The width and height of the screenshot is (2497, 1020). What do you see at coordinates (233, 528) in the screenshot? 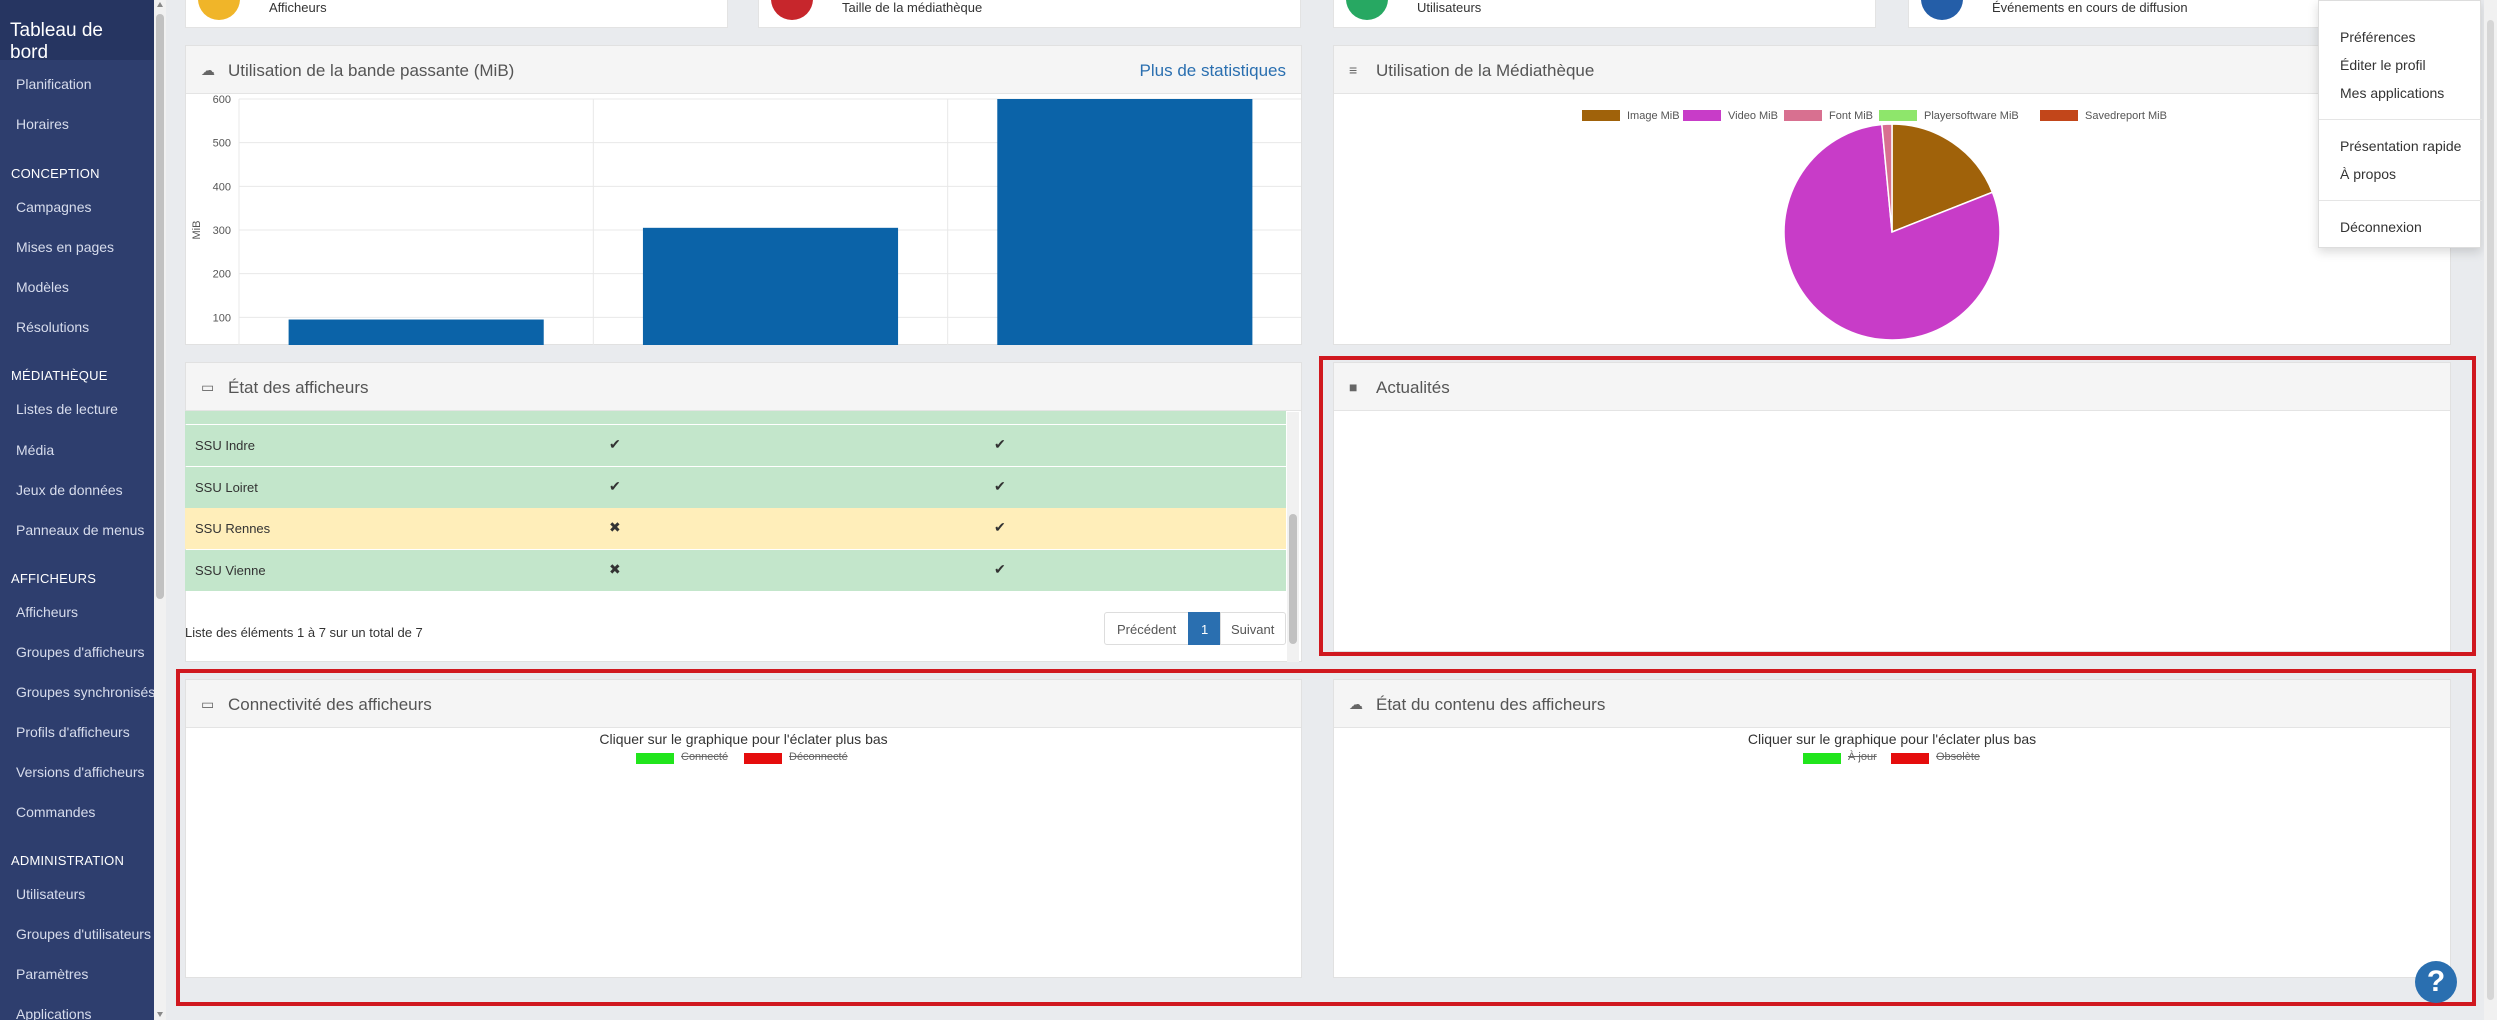
I see `display-name: SSU Rennes` at bounding box center [233, 528].